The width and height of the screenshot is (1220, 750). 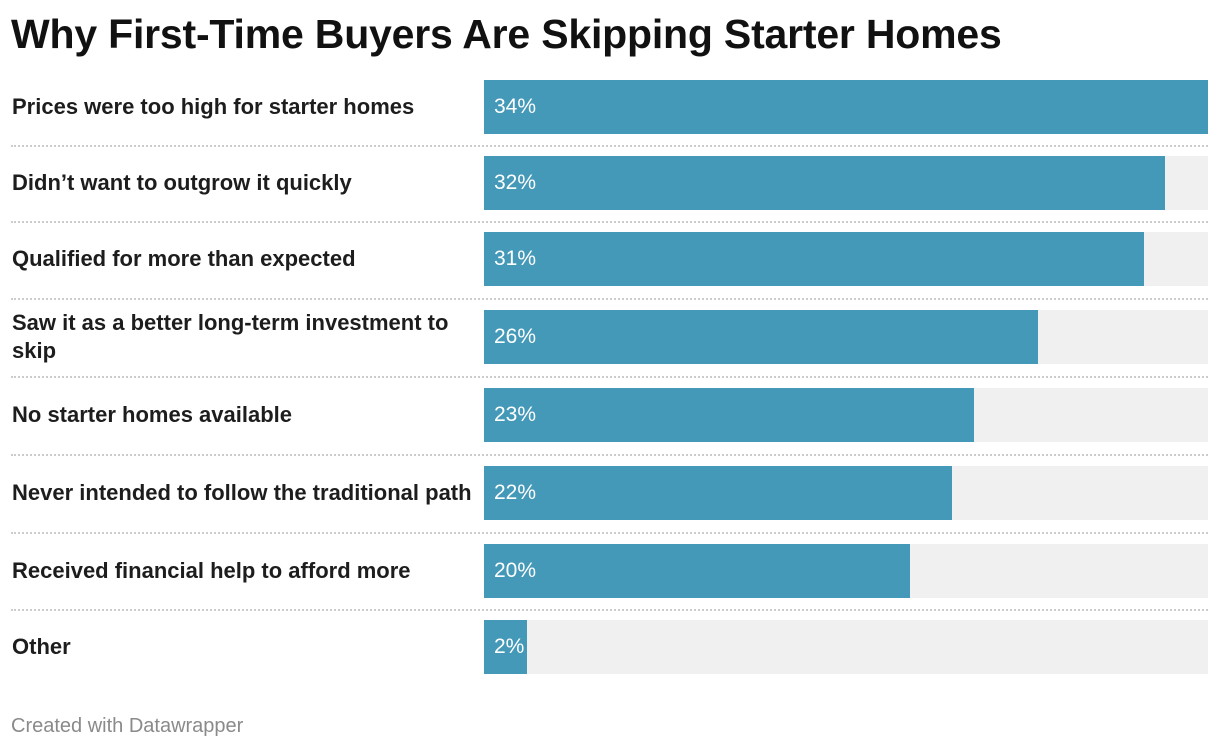 I want to click on bar: 2%, so click(x=505, y=647).